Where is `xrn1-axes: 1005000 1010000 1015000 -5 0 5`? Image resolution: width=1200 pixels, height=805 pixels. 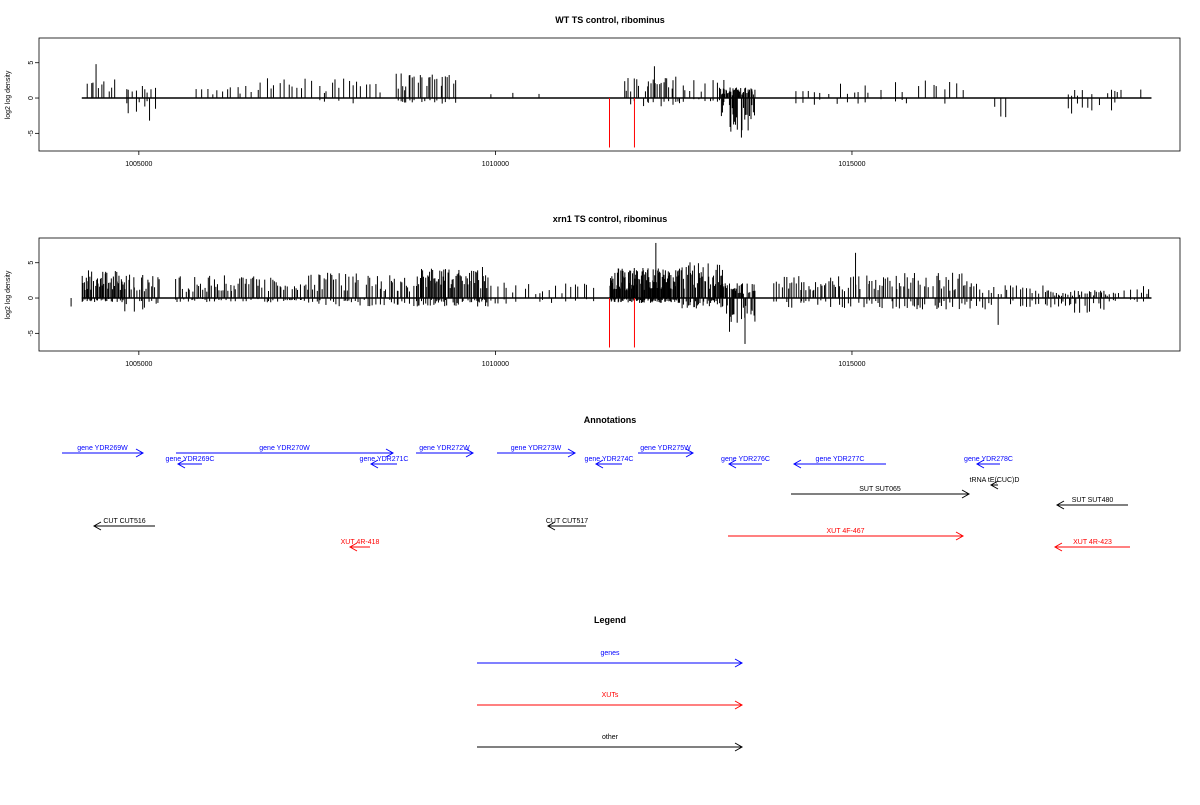 xrn1-axes: 1005000 1010000 1015000 -5 0 5 is located at coordinates (447, 314).